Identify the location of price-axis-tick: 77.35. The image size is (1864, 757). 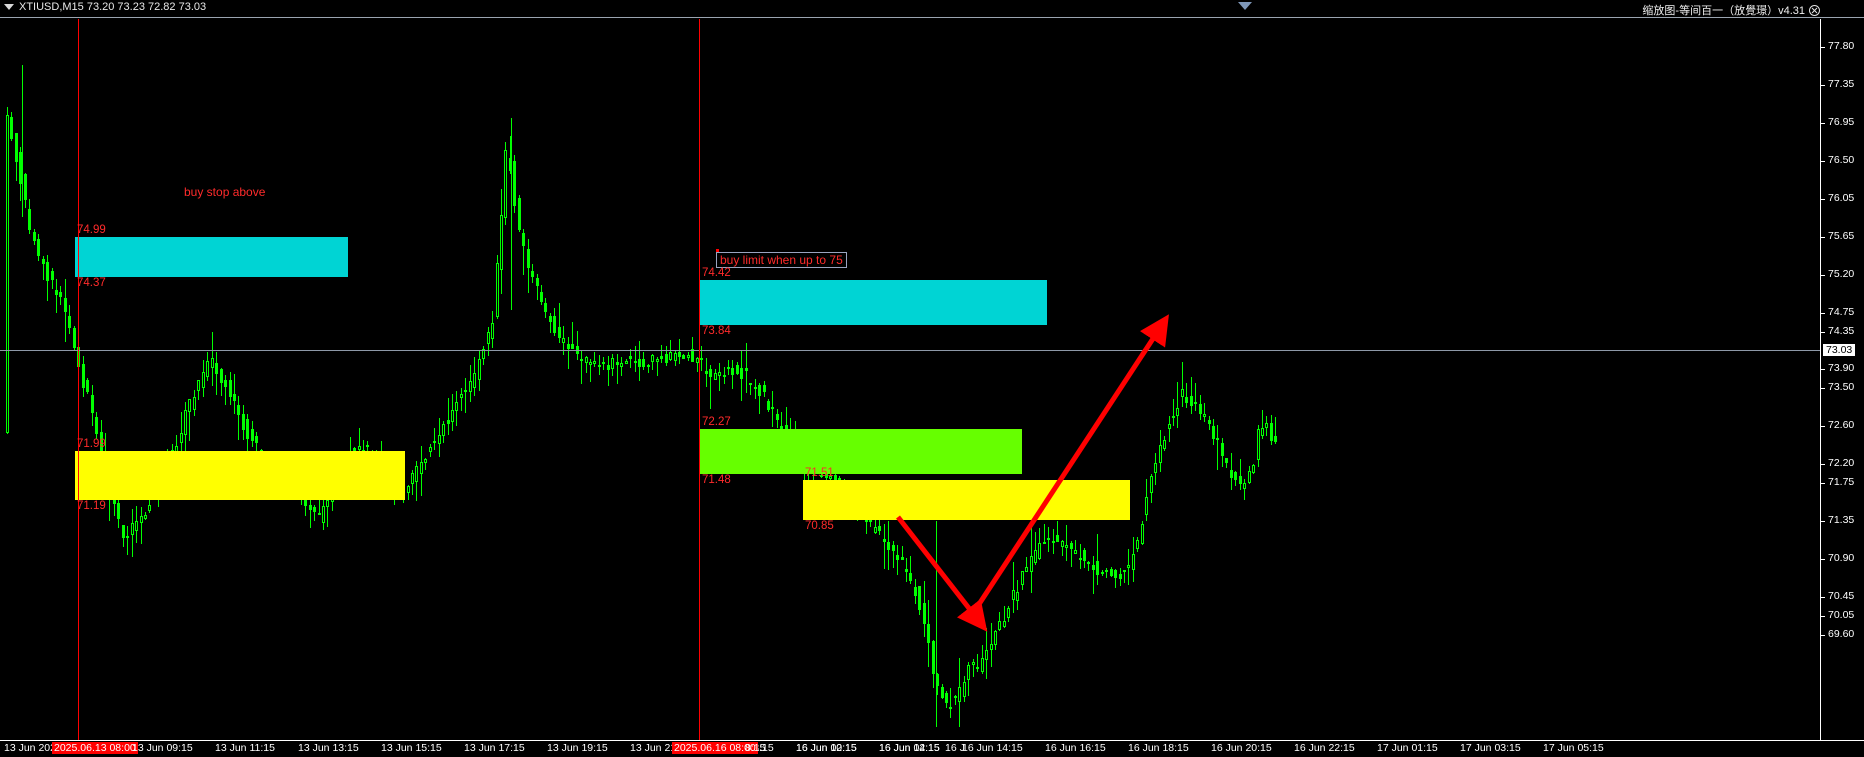
(1837, 84).